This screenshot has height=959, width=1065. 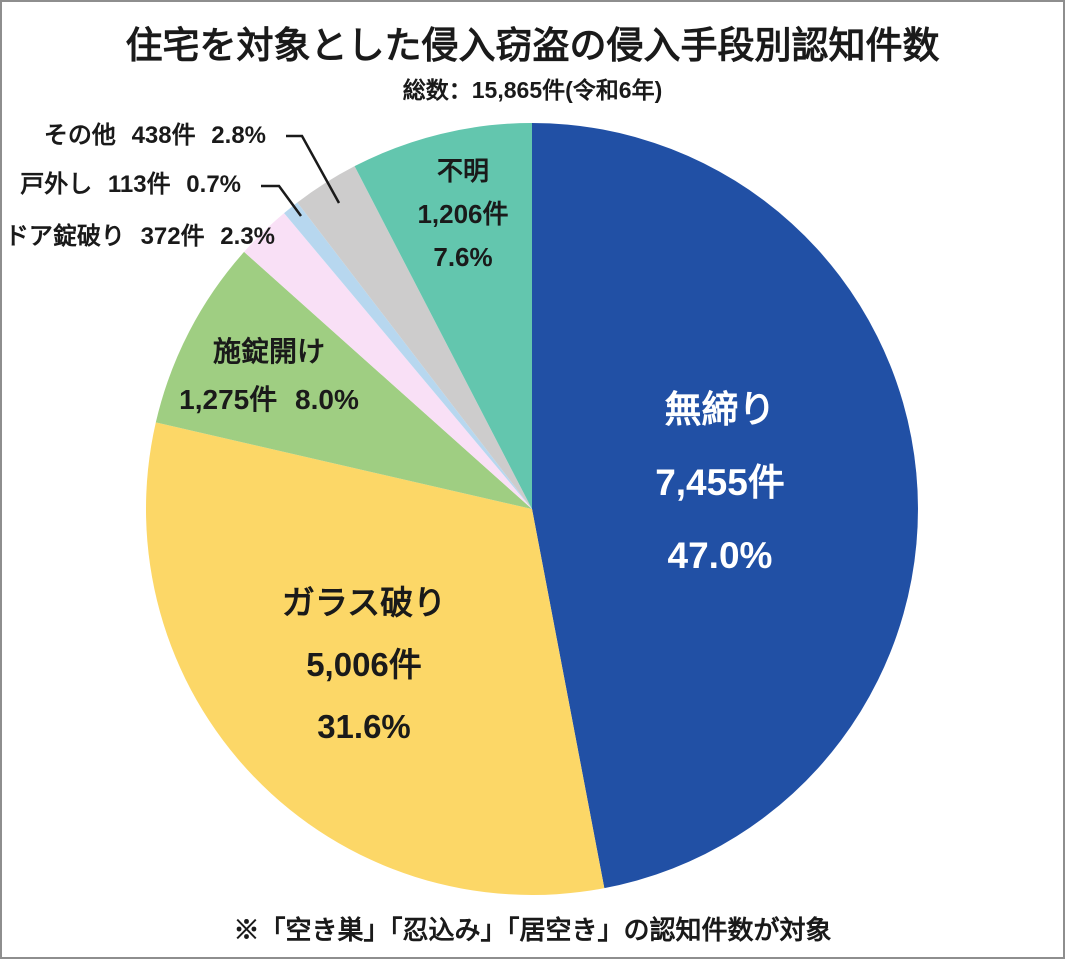 I want to click on slice-label-door-lock-breaking: ドア錠破り 372件 2.3%, so click(x=138, y=237).